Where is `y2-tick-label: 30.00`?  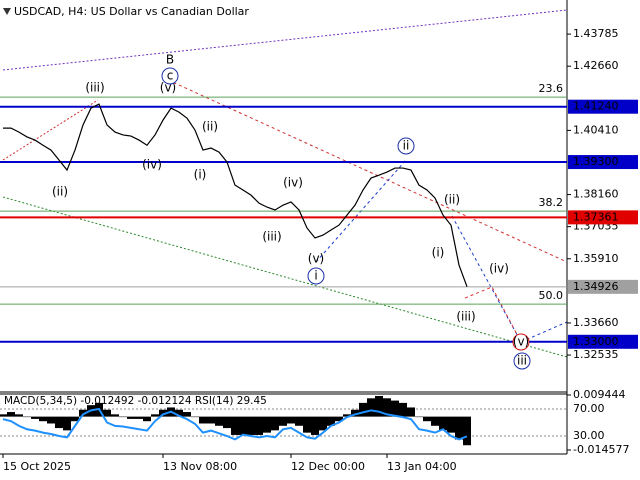
y2-tick-label: 30.00 is located at coordinates (589, 435).